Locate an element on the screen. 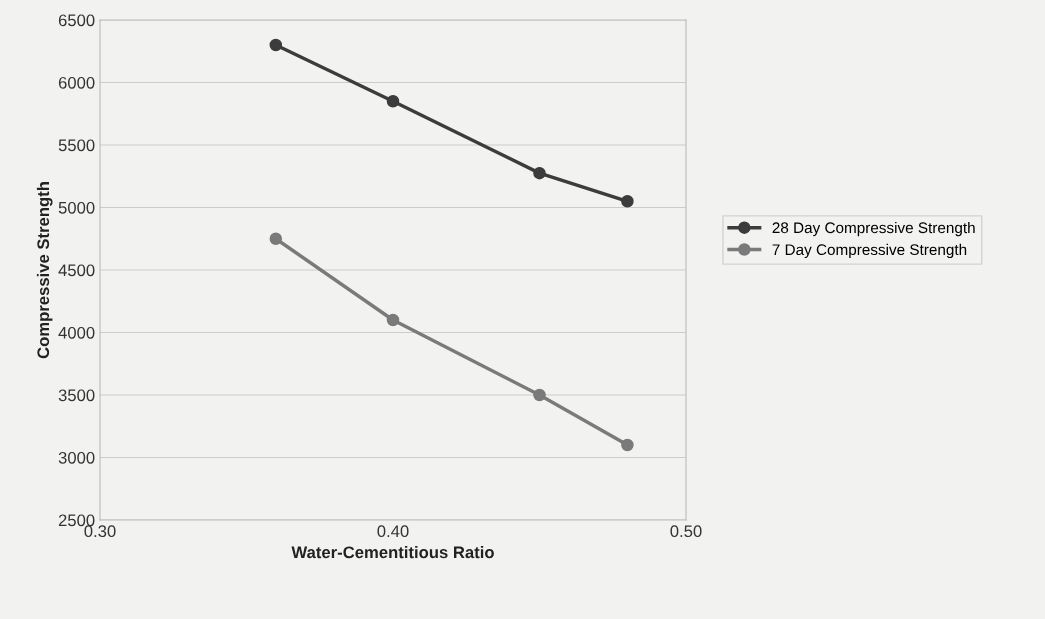 The height and width of the screenshot is (619, 1045). y-tick-label: 5500 is located at coordinates (76, 145).